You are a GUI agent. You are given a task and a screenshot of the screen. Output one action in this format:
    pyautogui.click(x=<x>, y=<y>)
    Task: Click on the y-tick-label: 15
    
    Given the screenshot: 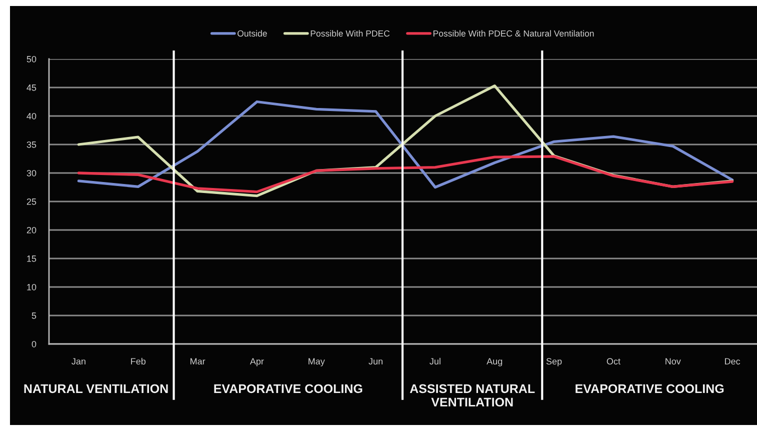 What is the action you would take?
    pyautogui.click(x=31, y=259)
    